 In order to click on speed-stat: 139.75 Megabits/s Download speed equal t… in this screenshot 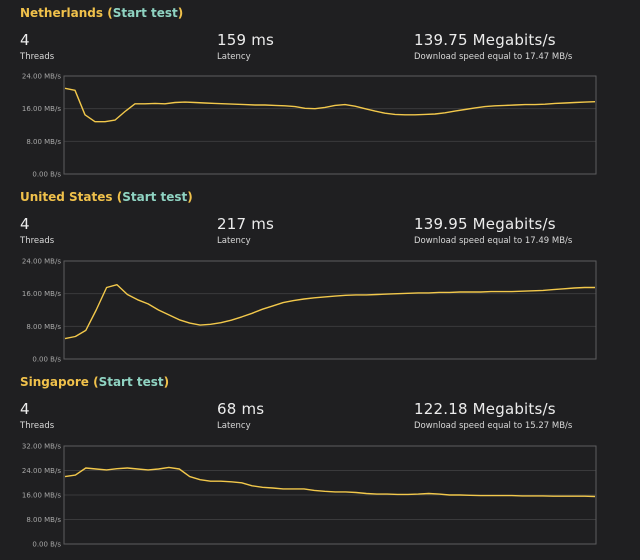, I will do `click(493, 46)`.